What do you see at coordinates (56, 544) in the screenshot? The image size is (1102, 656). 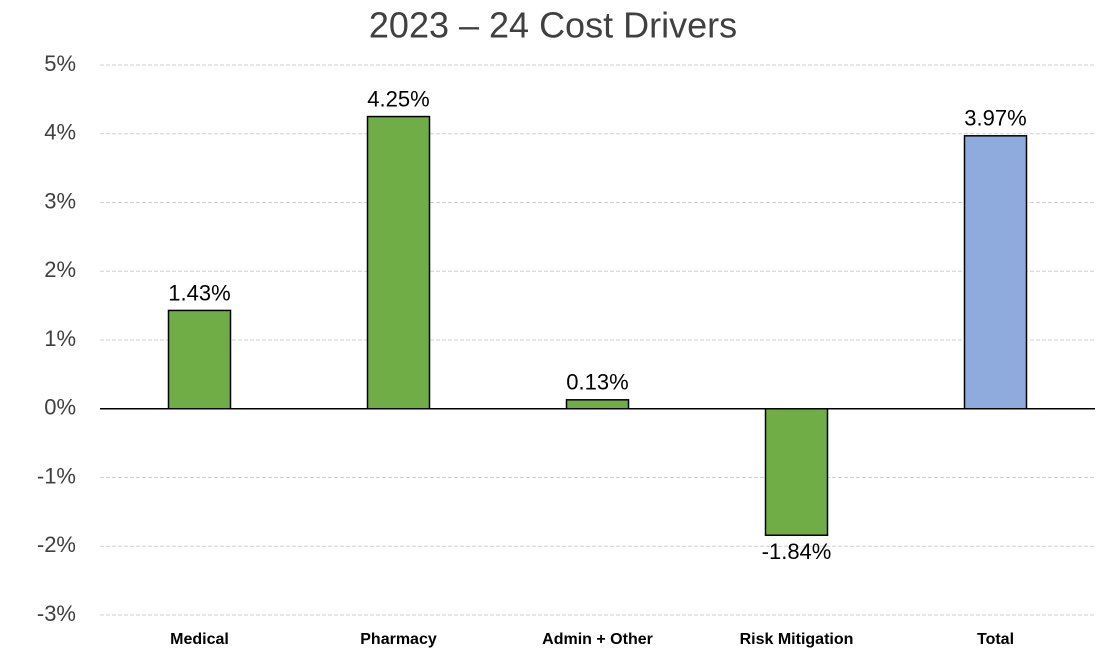 I see `y-tick-label: -2%` at bounding box center [56, 544].